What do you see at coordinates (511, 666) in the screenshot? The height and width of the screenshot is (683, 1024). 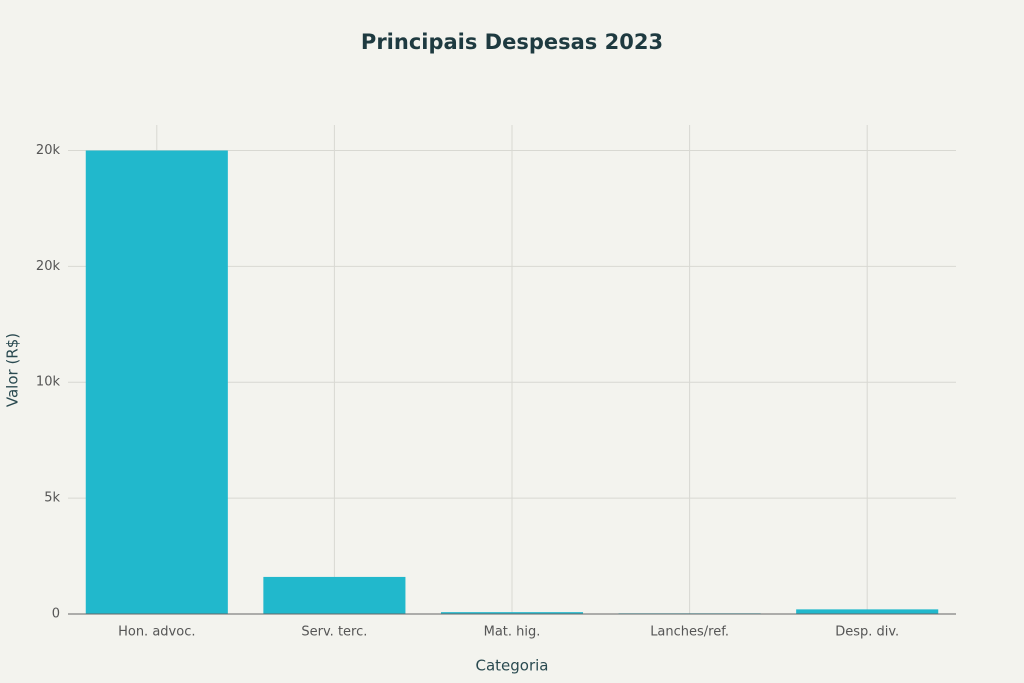 I see `x-axis-label: Categoria` at bounding box center [511, 666].